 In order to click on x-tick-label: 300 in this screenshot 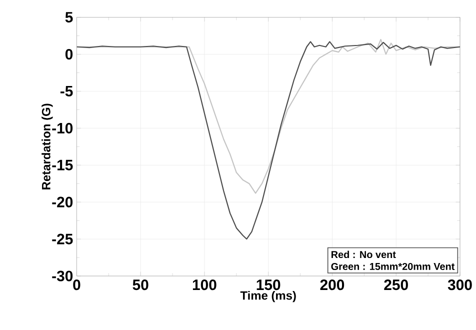, I will do `click(460, 285)`.